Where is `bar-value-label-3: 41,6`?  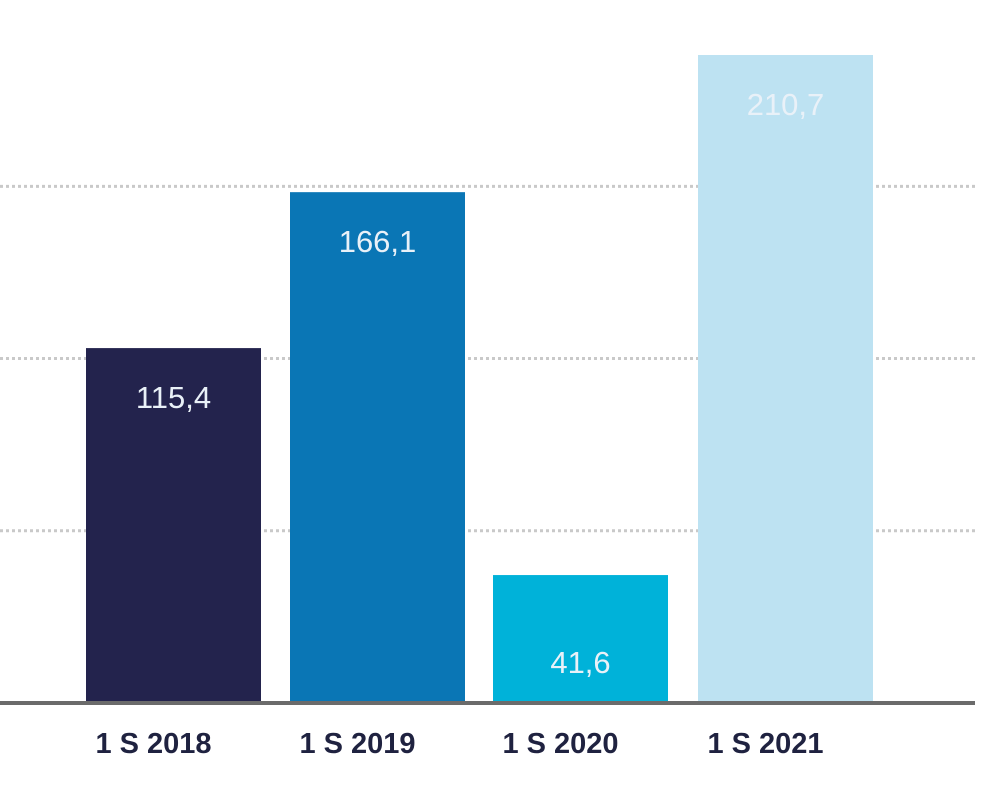
bar-value-label-3: 41,6 is located at coordinates (580, 662).